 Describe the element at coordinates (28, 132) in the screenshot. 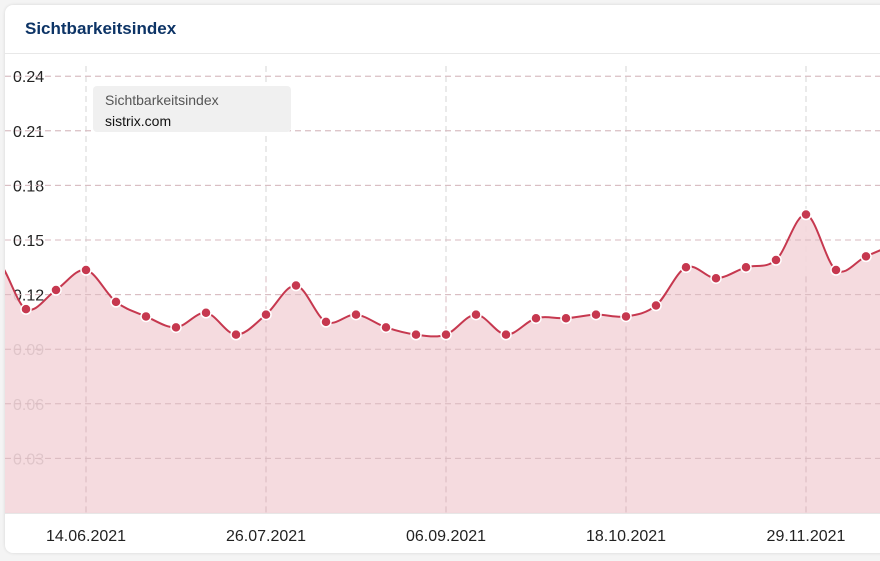

I see `y-tick-label: 0.21` at that location.